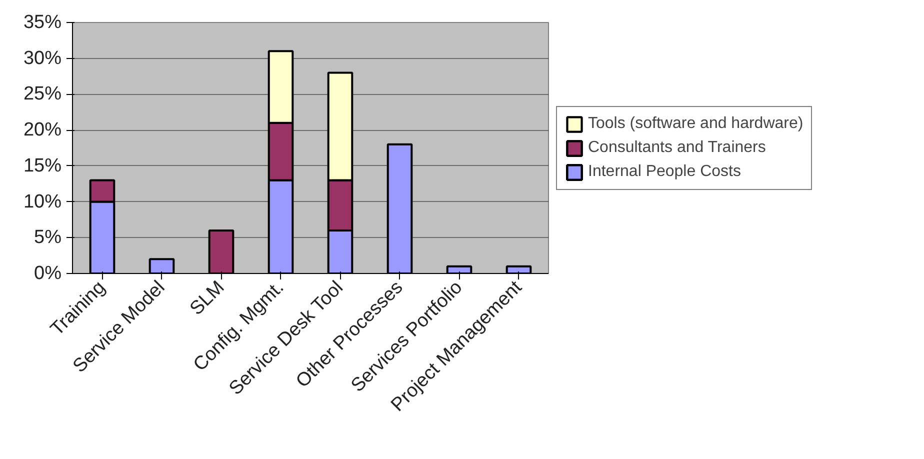 This screenshot has width=924, height=459. I want to click on y-tick-label: 35%, so click(42, 22).